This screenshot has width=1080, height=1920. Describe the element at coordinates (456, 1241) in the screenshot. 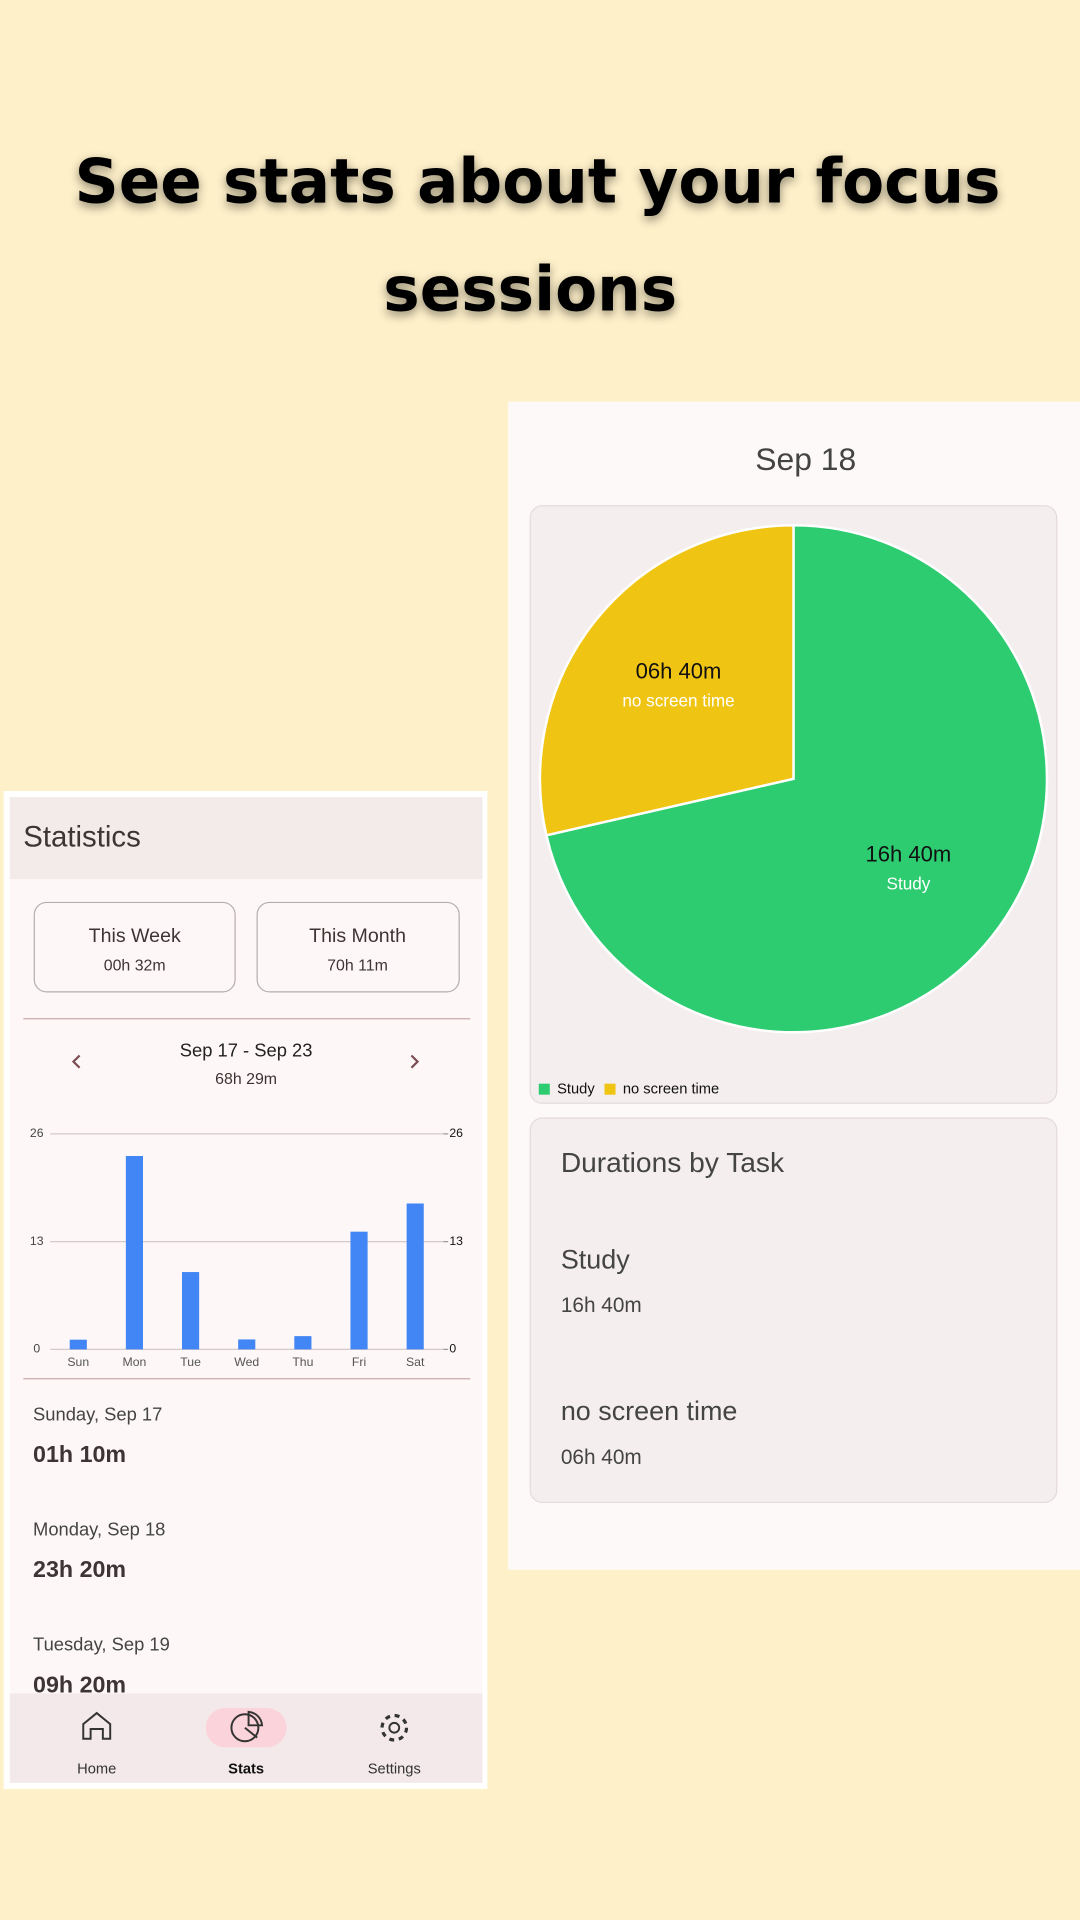

I see `y2-tick-label: 13` at that location.